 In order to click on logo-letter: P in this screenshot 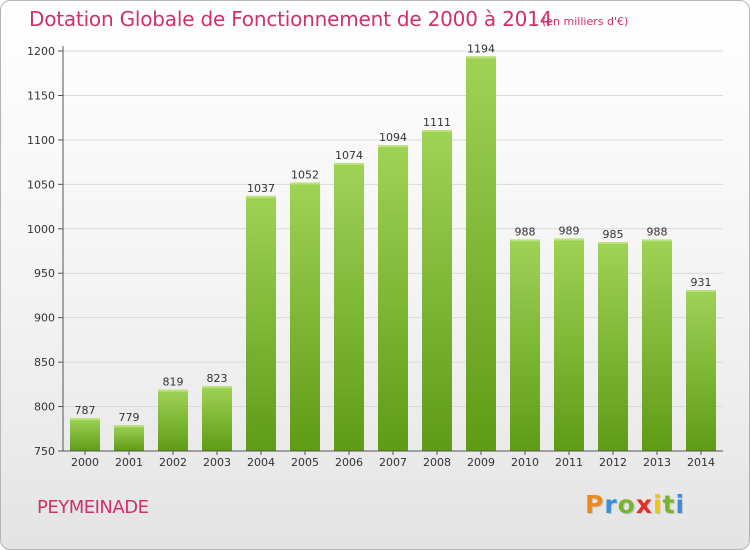, I will do `click(595, 504)`.